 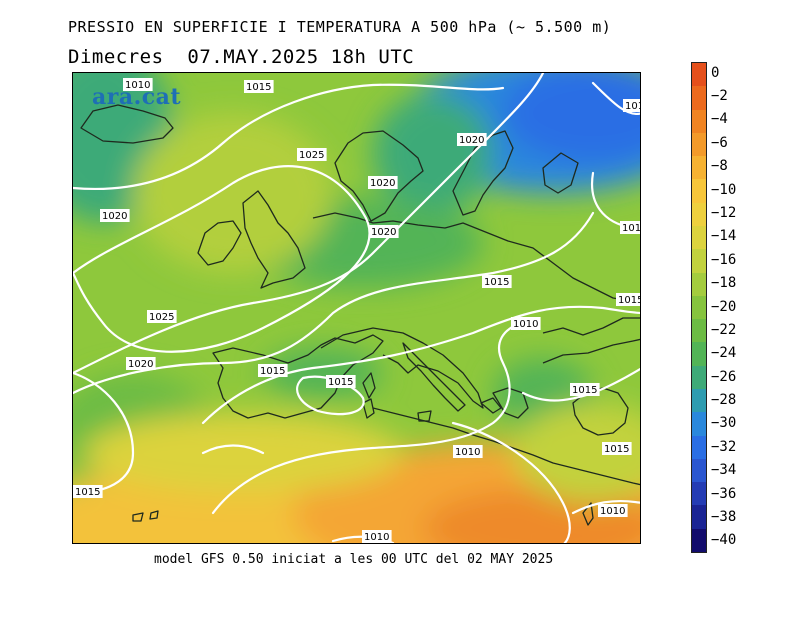 I want to click on isobar-label: 101, so click(x=633, y=106).